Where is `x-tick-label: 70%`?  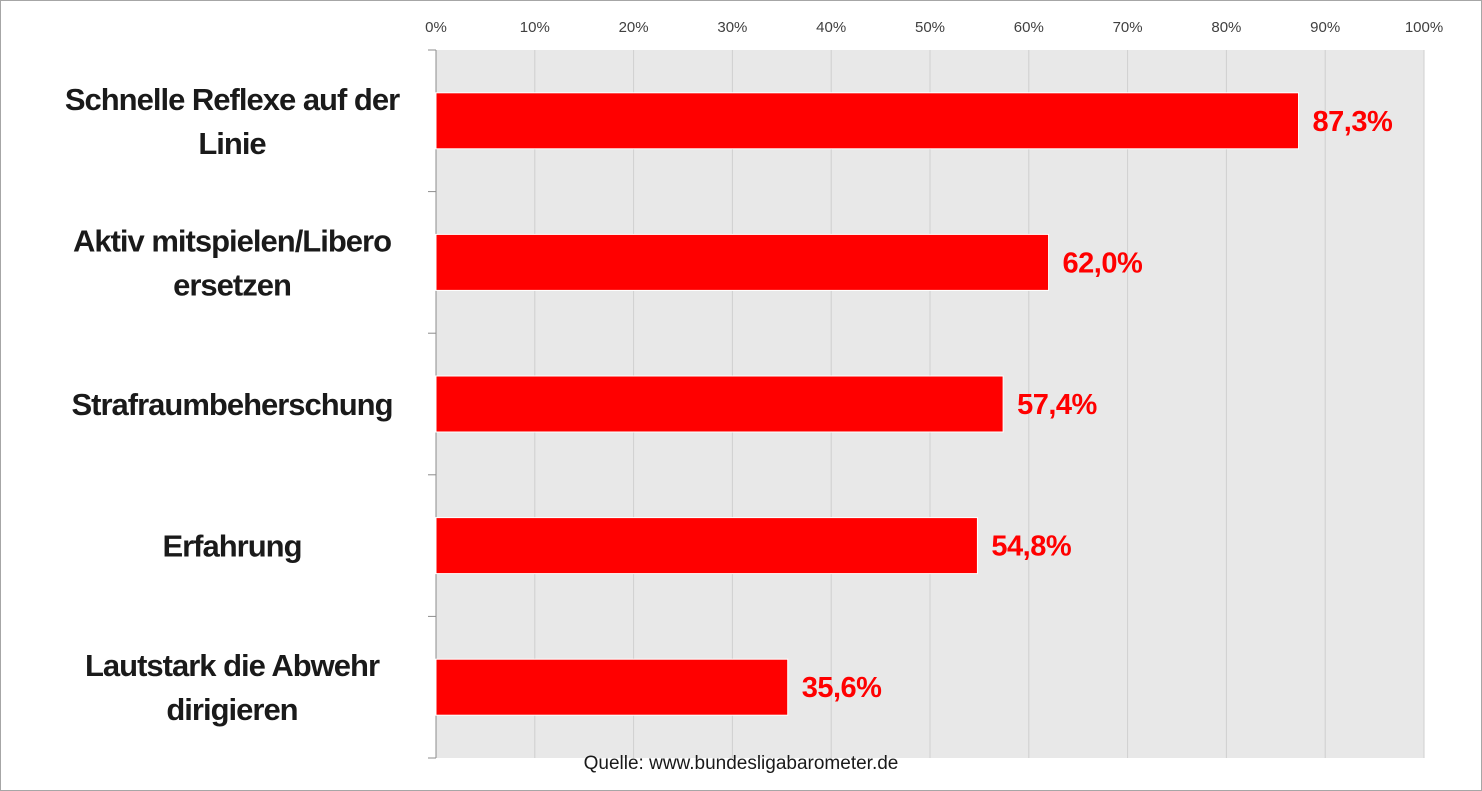
x-tick-label: 70% is located at coordinates (1128, 27).